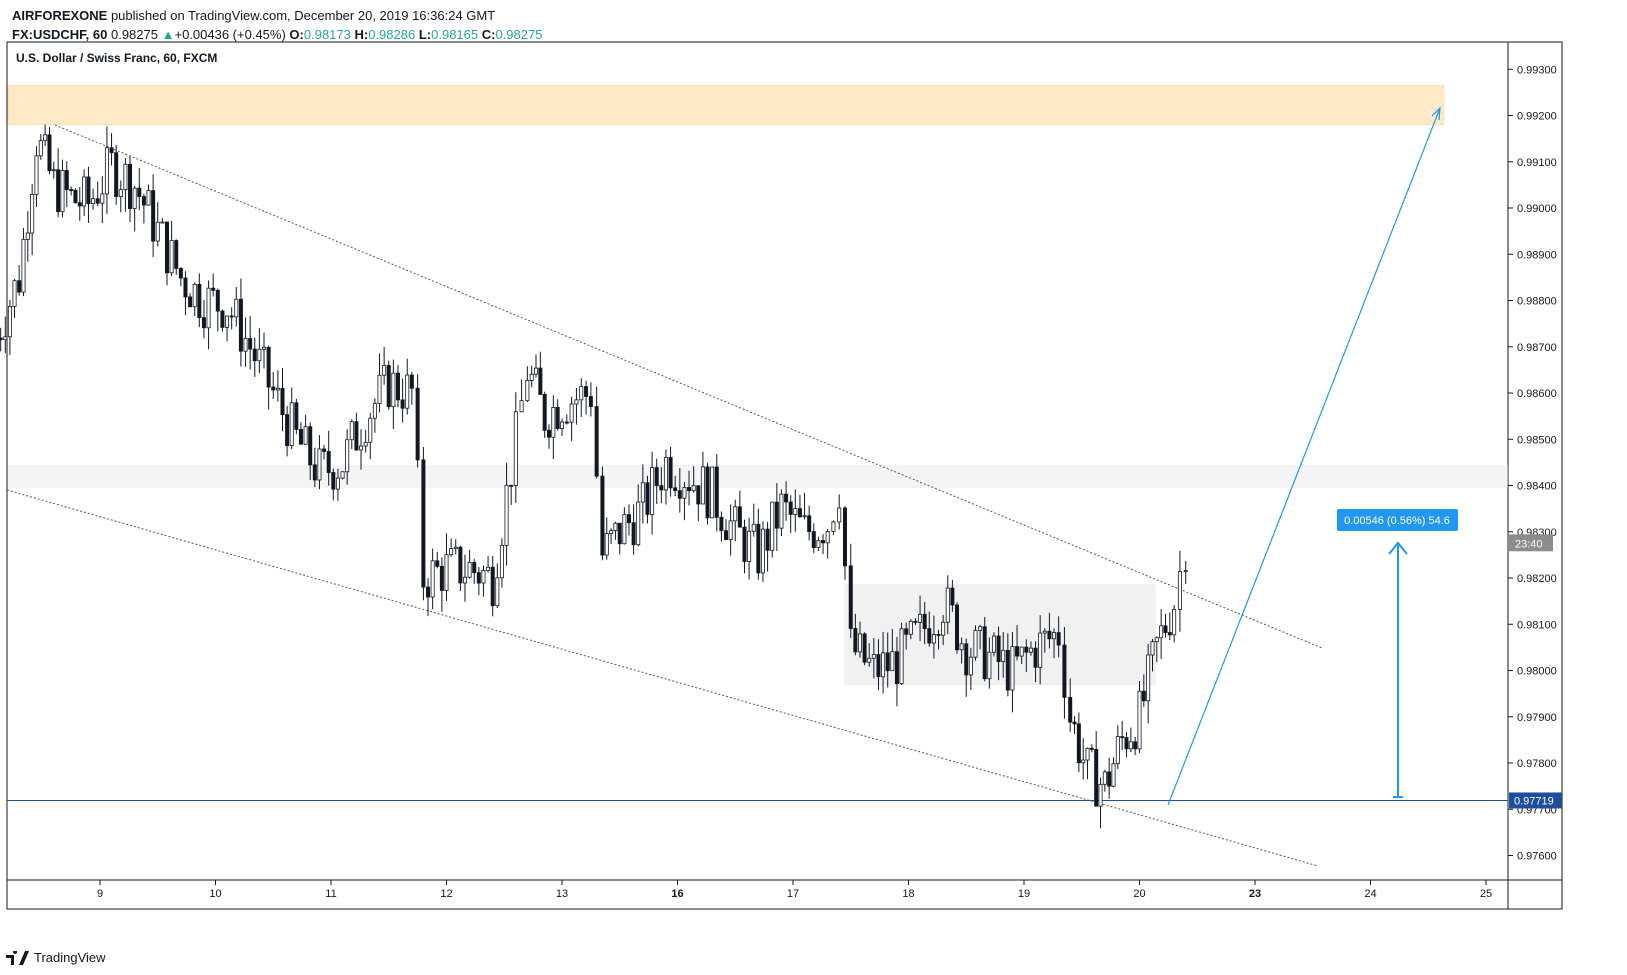 The width and height of the screenshot is (1627, 975). What do you see at coordinates (70, 957) in the screenshot?
I see `brand-name: TradingView` at bounding box center [70, 957].